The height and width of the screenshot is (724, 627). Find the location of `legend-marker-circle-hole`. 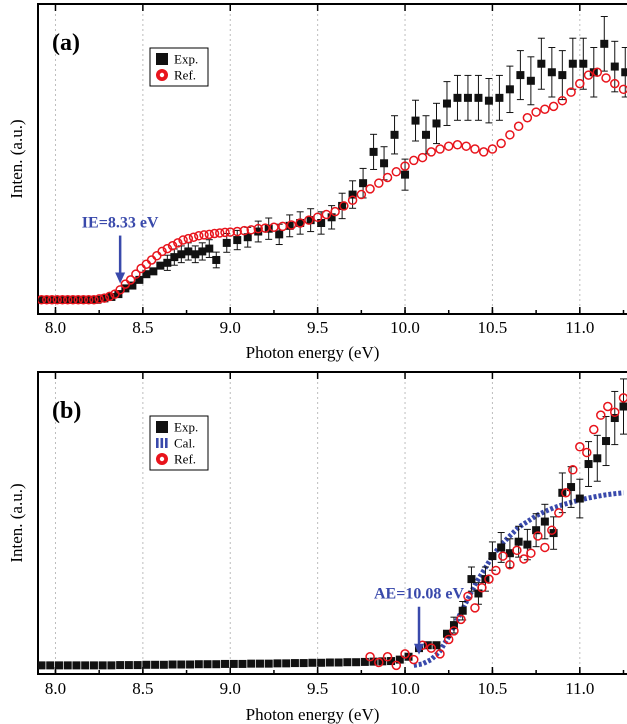

legend-marker-circle-hole is located at coordinates (162, 459).